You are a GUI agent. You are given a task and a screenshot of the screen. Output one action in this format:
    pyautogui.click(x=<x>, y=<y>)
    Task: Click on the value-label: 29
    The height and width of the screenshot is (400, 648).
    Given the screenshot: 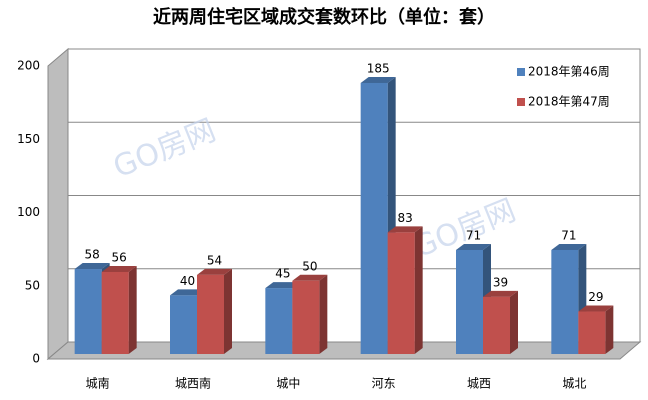 What is the action you would take?
    pyautogui.click(x=595, y=297)
    